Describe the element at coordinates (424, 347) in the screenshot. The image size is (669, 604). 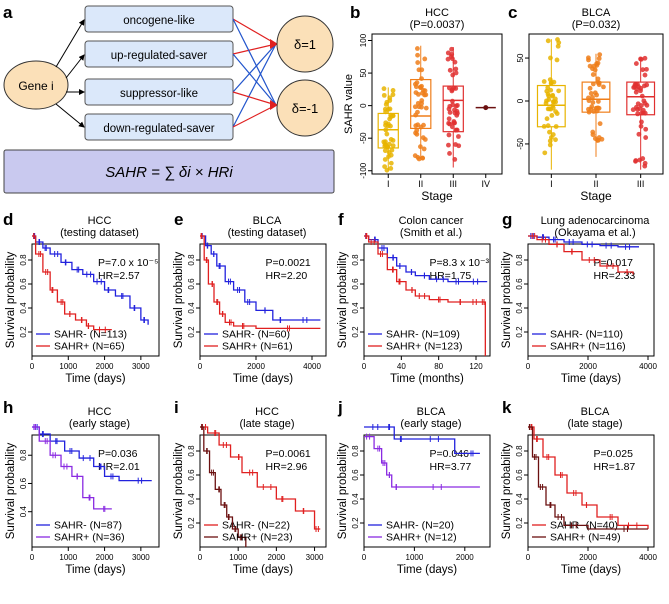
I see `legend-label: SAHR+ (N=123)` at that location.